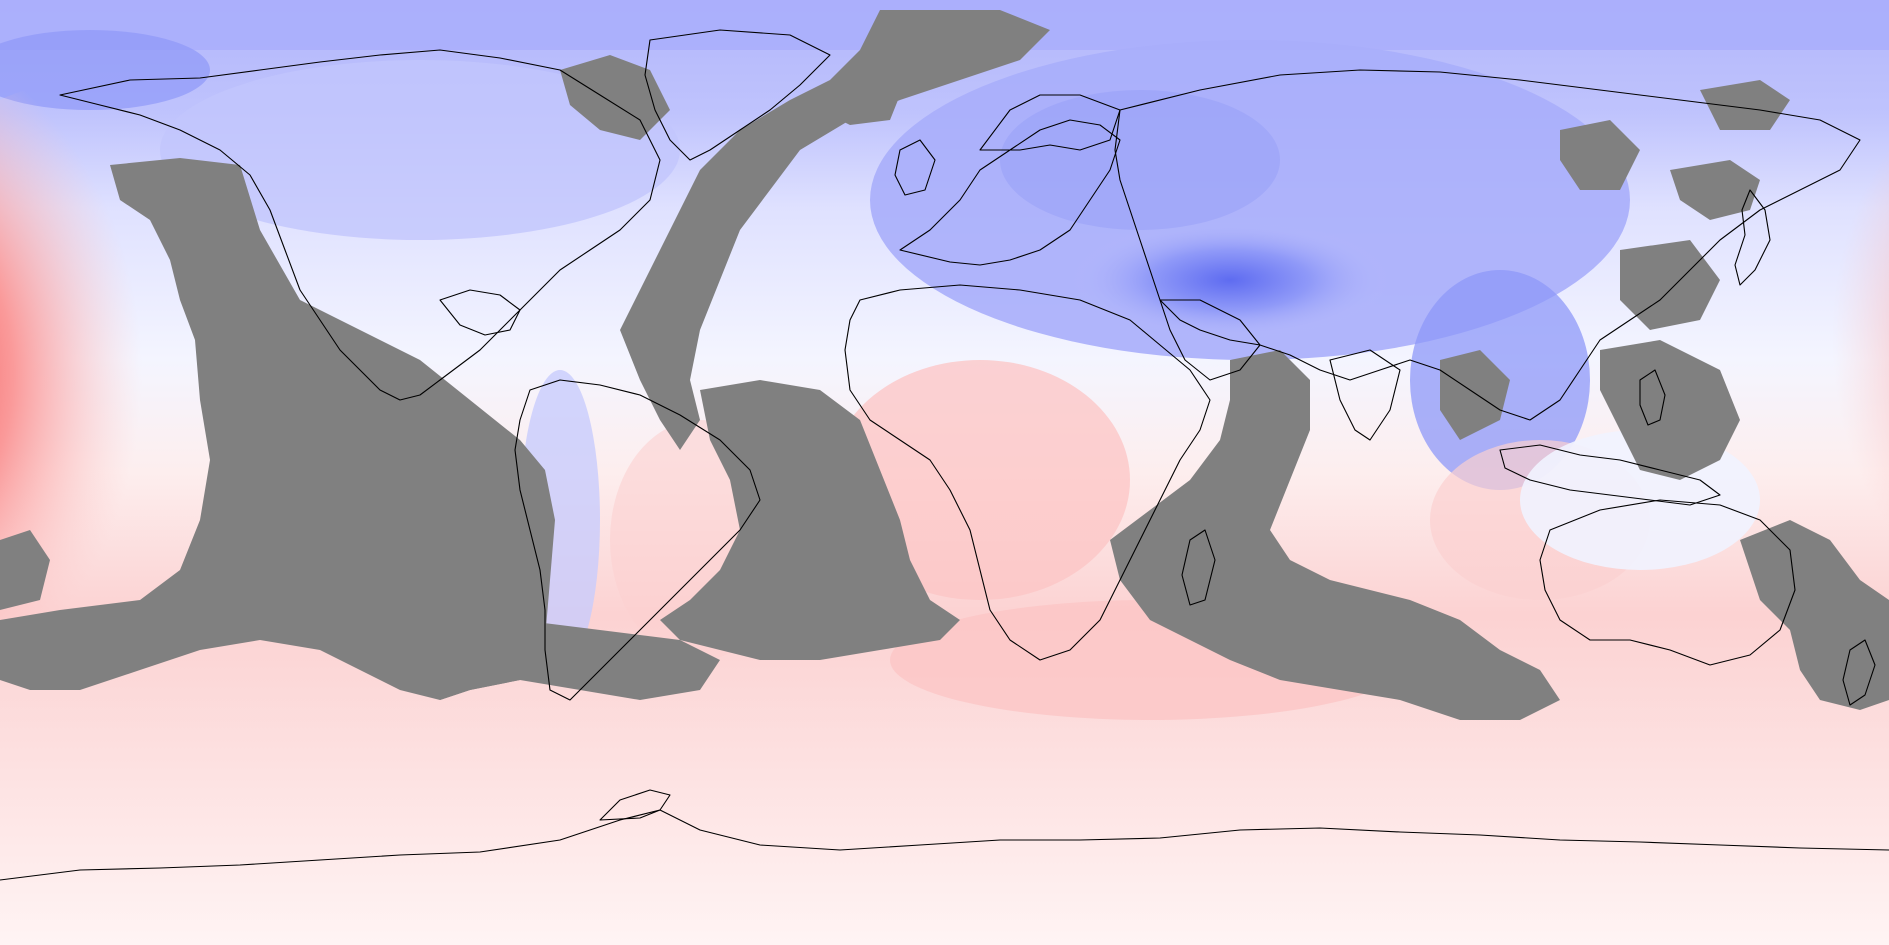 This screenshot has width=1889, height=945. Describe the element at coordinates (1610, 475) in the screenshot. I see `coast-indonesia` at that location.